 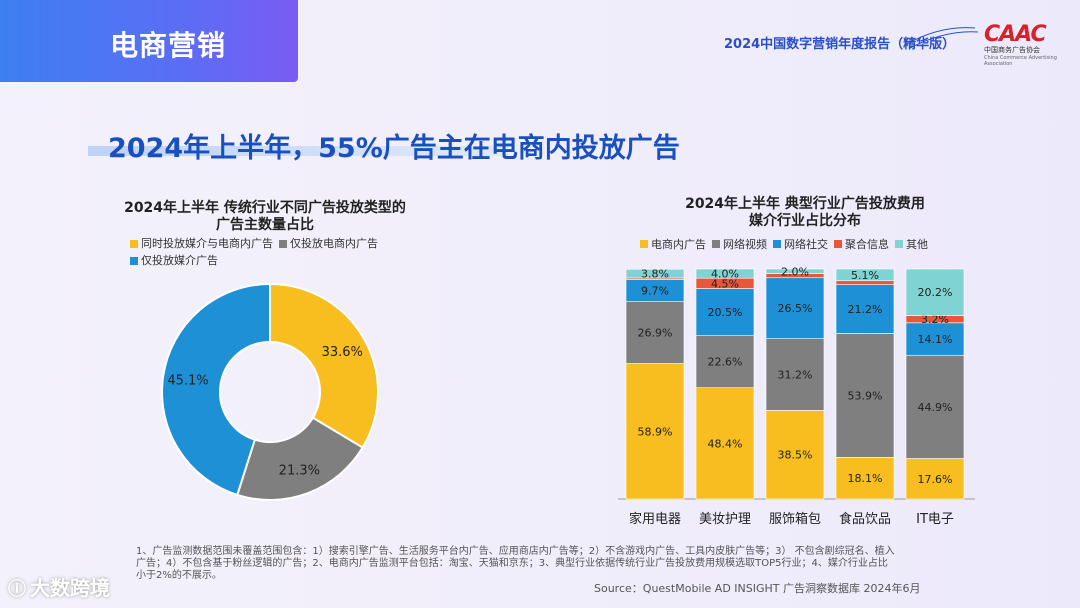 I want to click on bar-chart-title: 2024年上半年 典型行业广告投放费用 媒介行业占比分布, so click(x=805, y=213).